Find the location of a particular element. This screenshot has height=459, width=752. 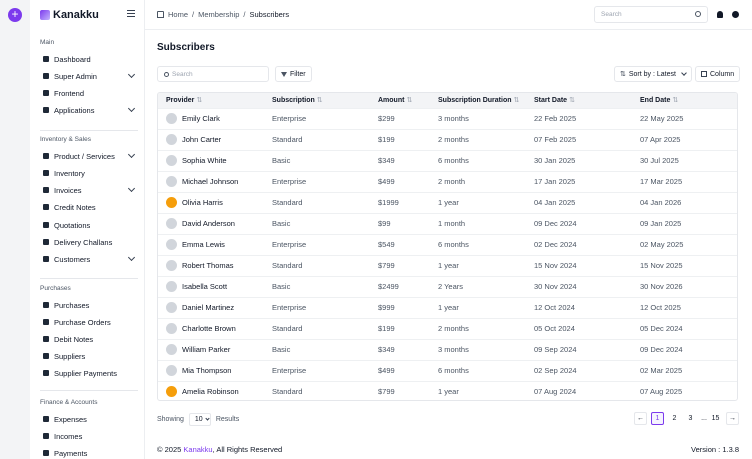

home-icon is located at coordinates (160, 14).